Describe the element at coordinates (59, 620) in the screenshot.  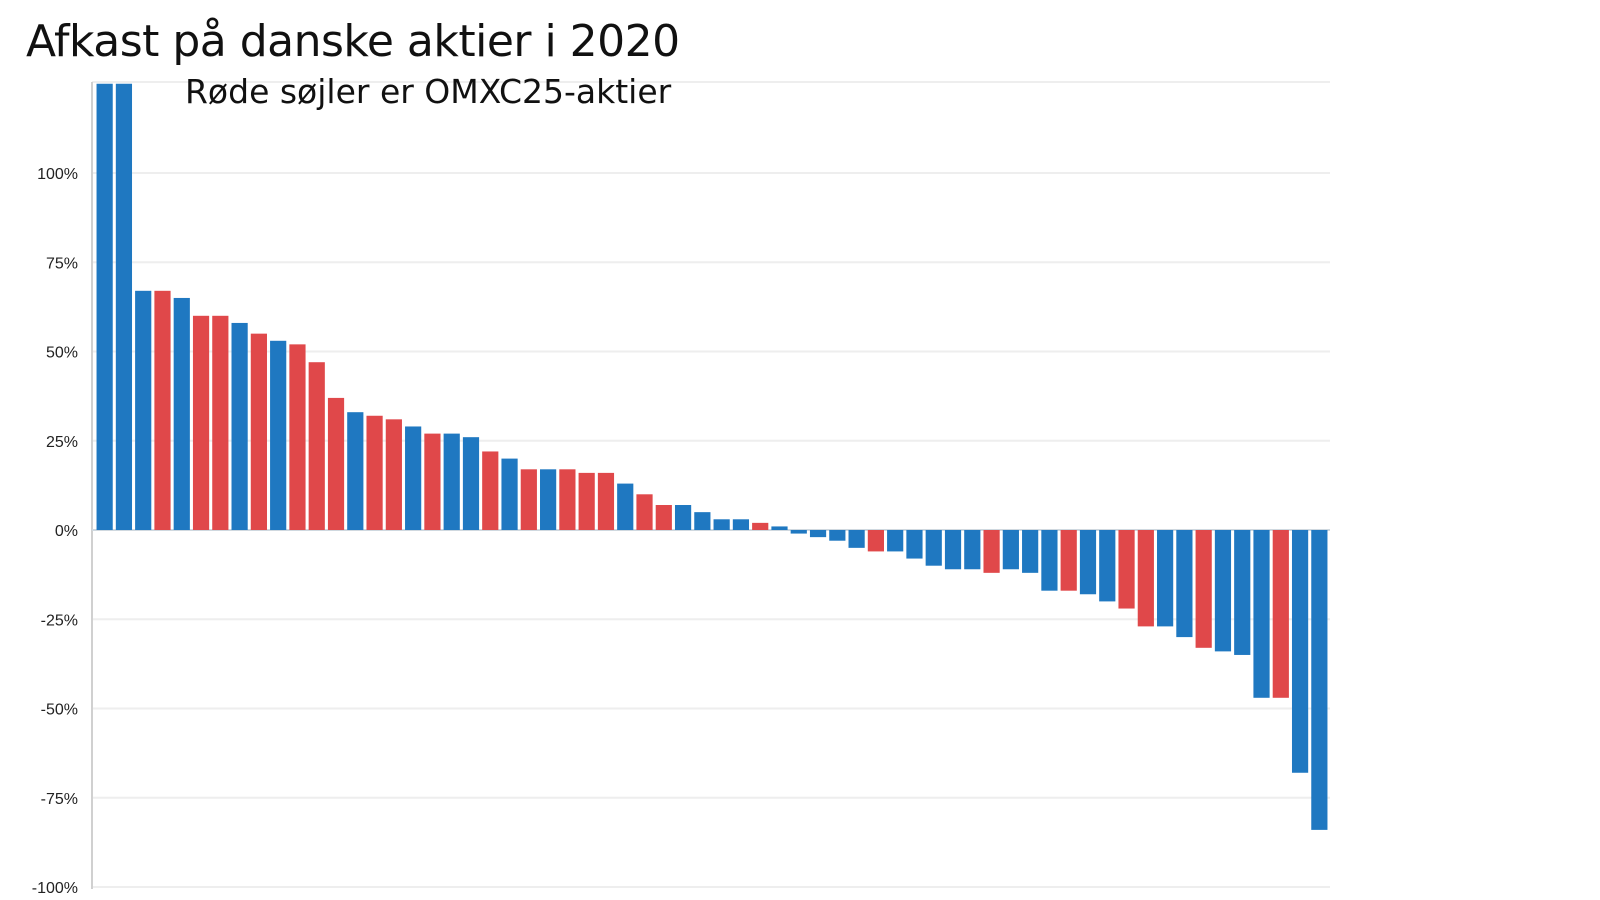
I see `y-tick-label: -25%` at that location.